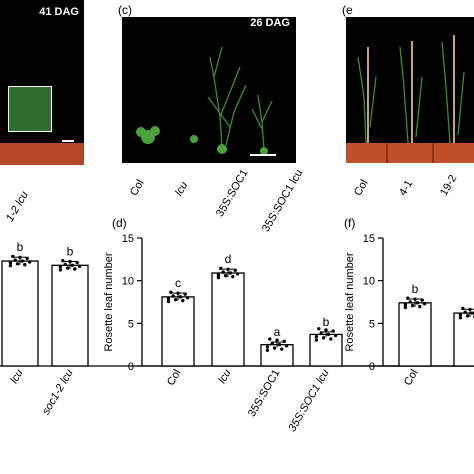 The height and width of the screenshot is (474, 474). What do you see at coordinates (308, 401) in the screenshot?
I see `category-label: 35S:SOC1 lcu` at bounding box center [308, 401].